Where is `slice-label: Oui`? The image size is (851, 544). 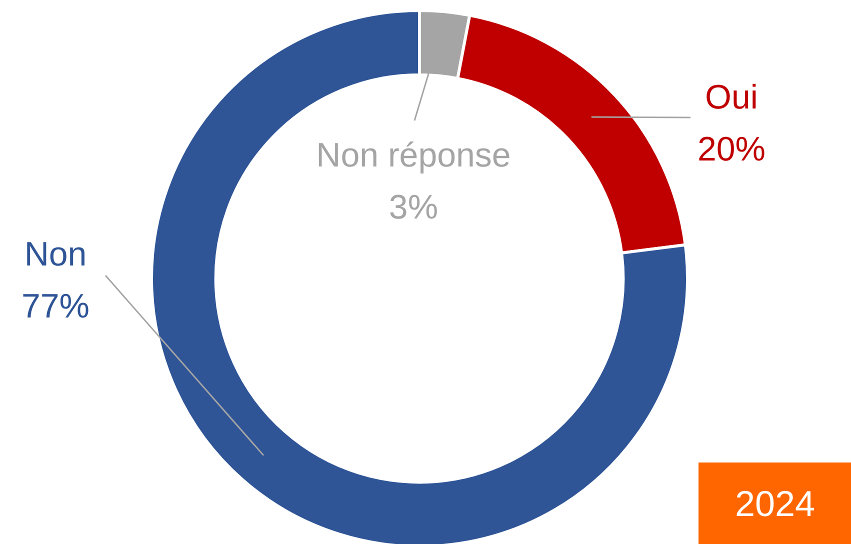
slice-label: Oui is located at coordinates (731, 97).